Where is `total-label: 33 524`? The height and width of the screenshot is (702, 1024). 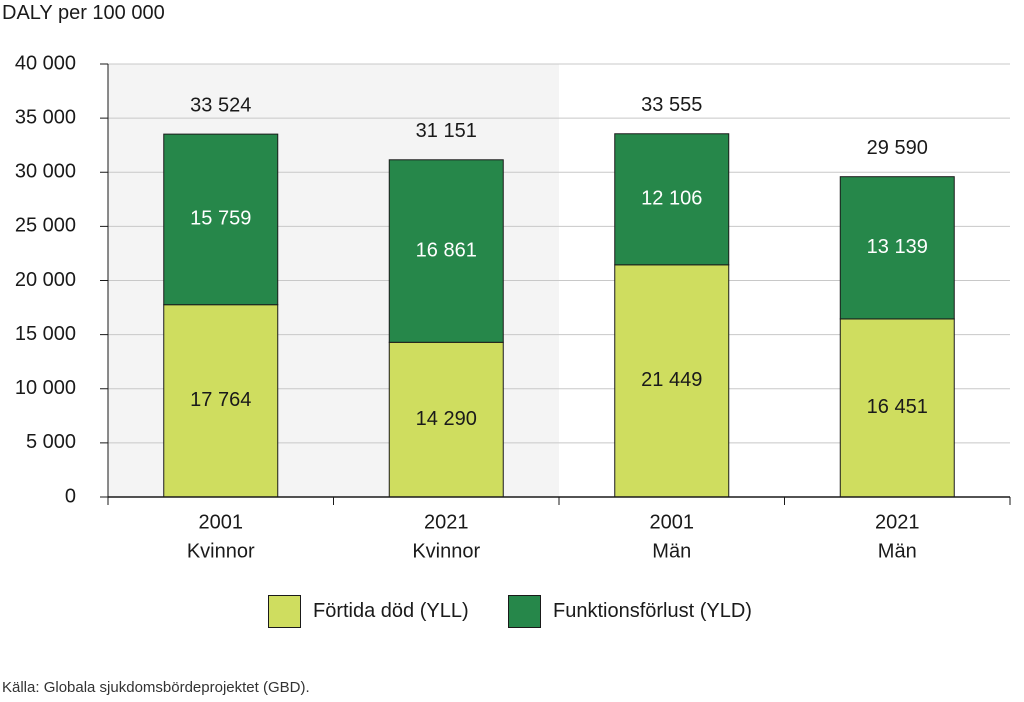 total-label: 33 524 is located at coordinates (220, 105).